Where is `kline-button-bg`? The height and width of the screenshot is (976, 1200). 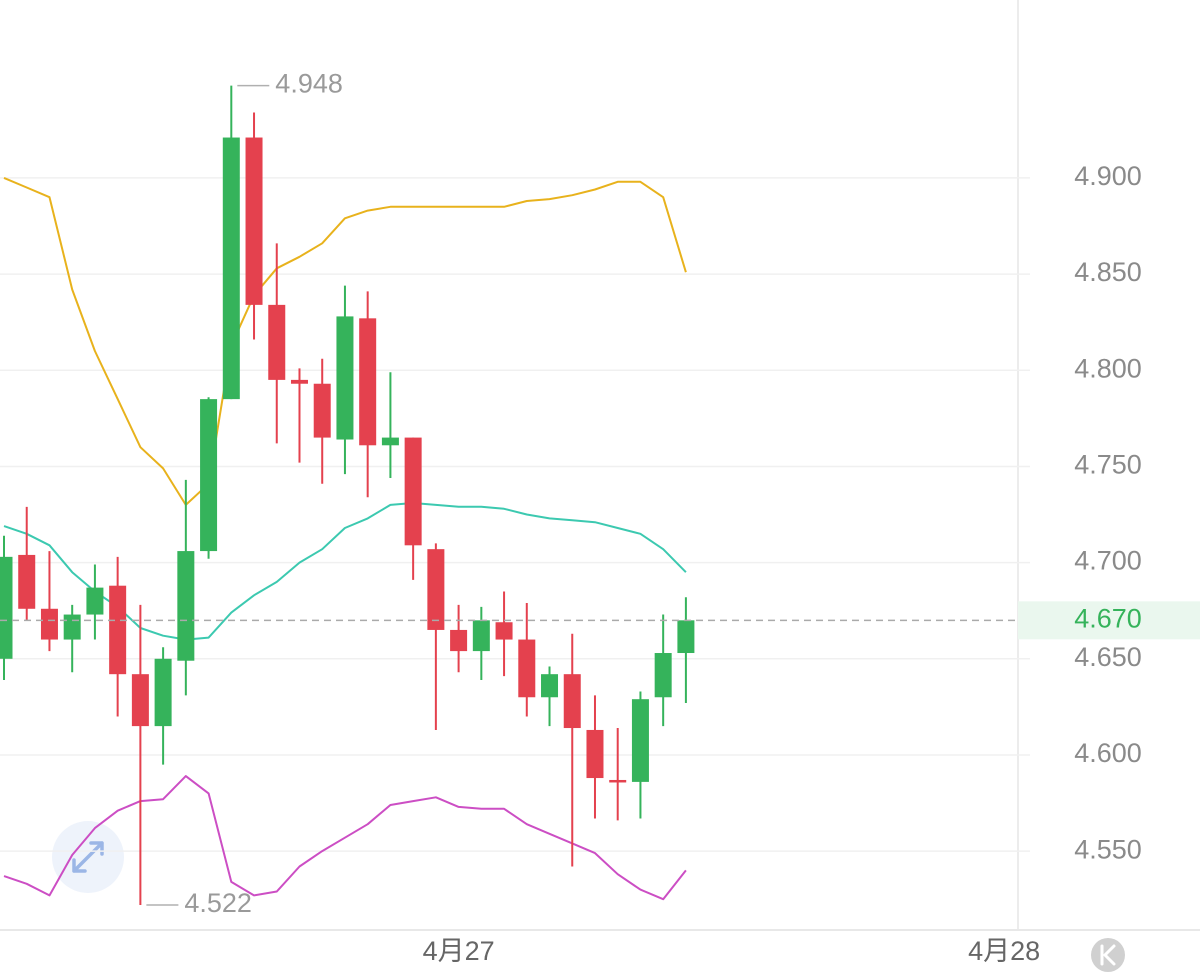
kline-button-bg is located at coordinates (1108, 955).